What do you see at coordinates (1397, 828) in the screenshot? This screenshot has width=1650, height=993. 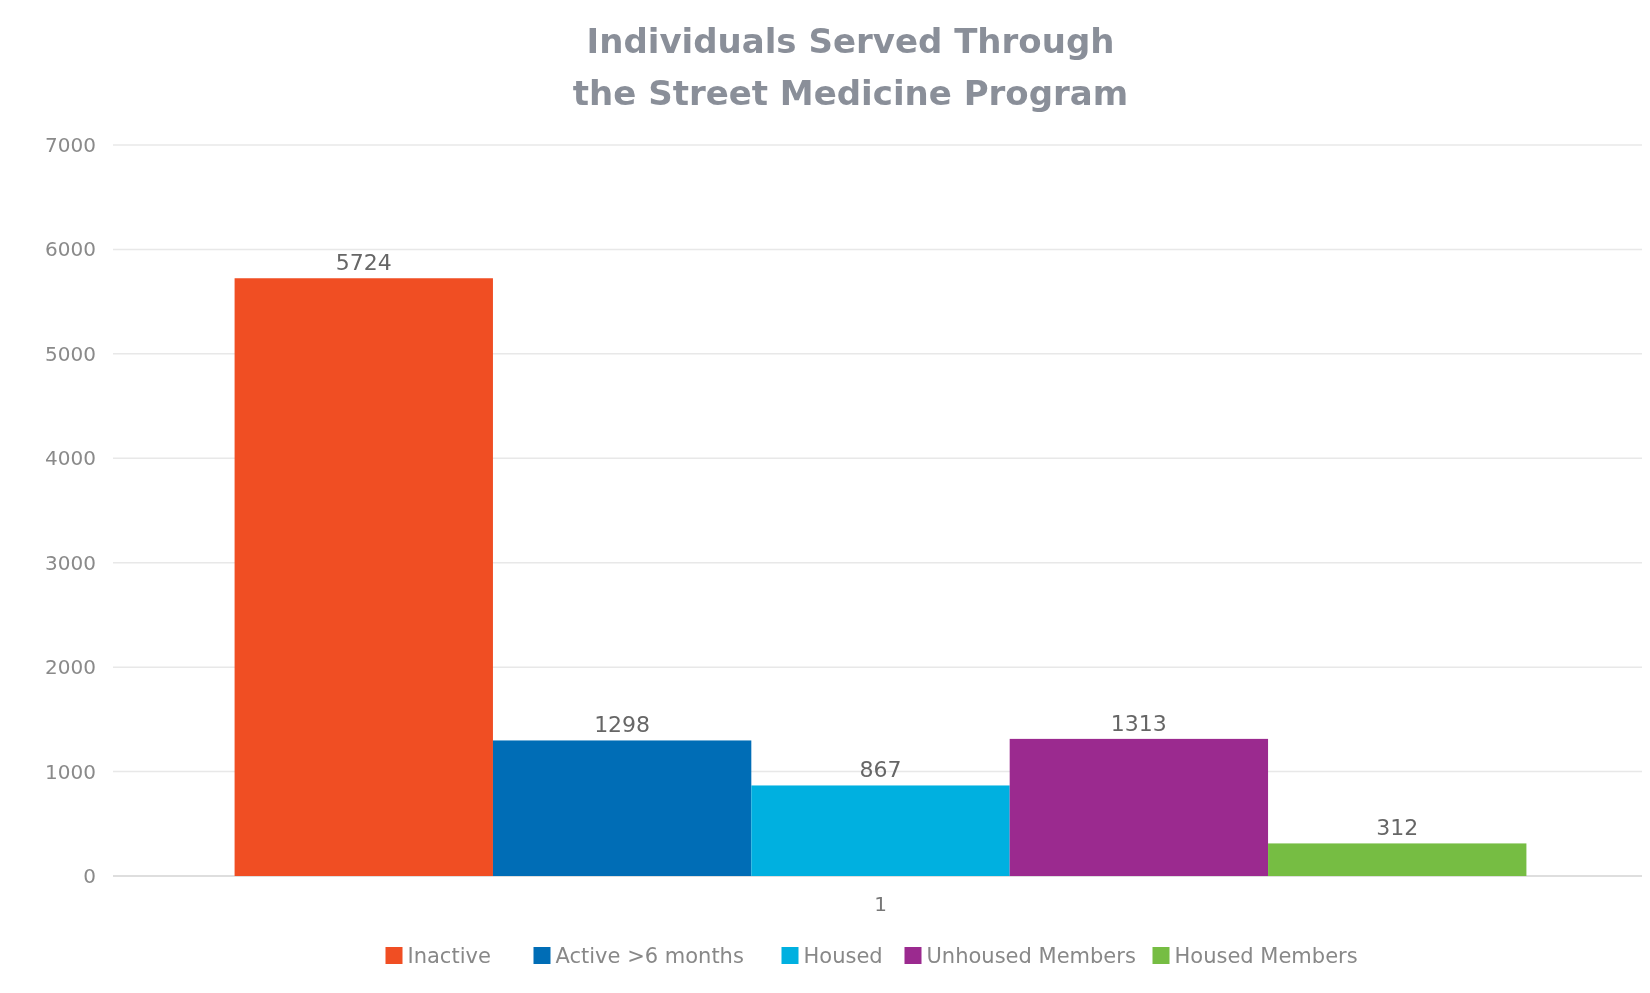 I see `data-label: 312` at bounding box center [1397, 828].